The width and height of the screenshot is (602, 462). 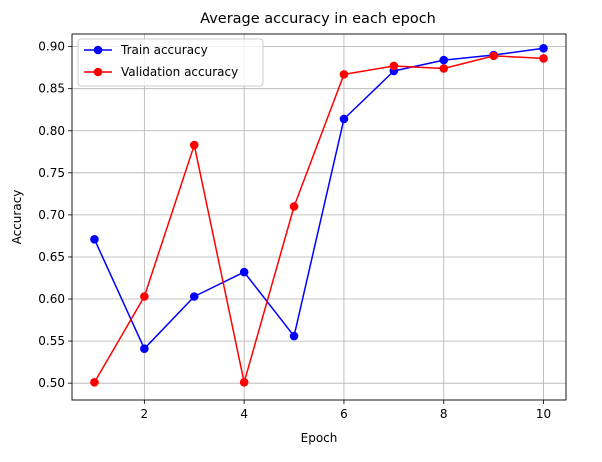 I want to click on legend: Train accuracy Validation accuracy, so click(x=170, y=62).